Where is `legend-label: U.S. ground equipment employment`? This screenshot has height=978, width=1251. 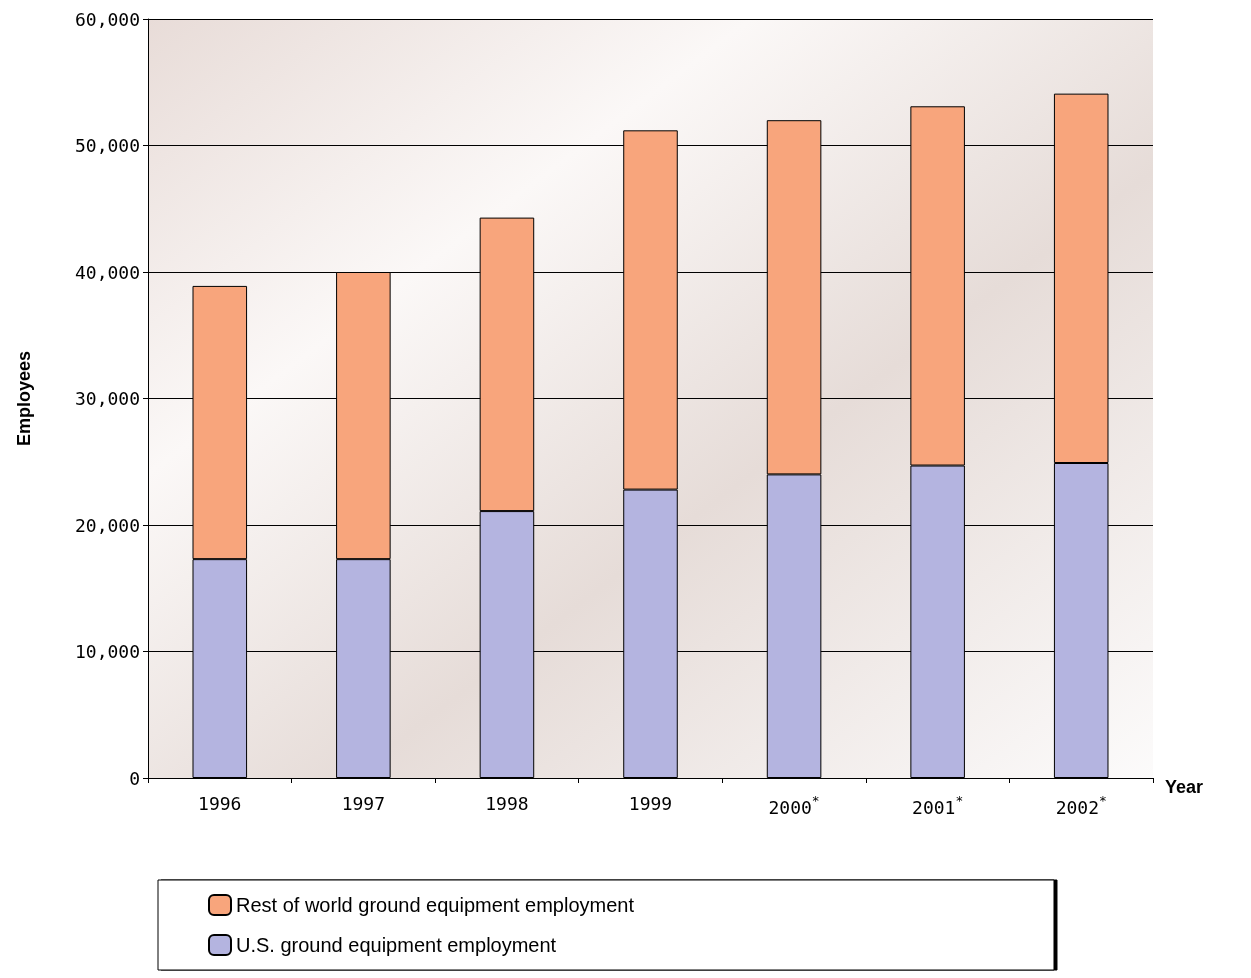 legend-label: U.S. ground equipment employment is located at coordinates (396, 945).